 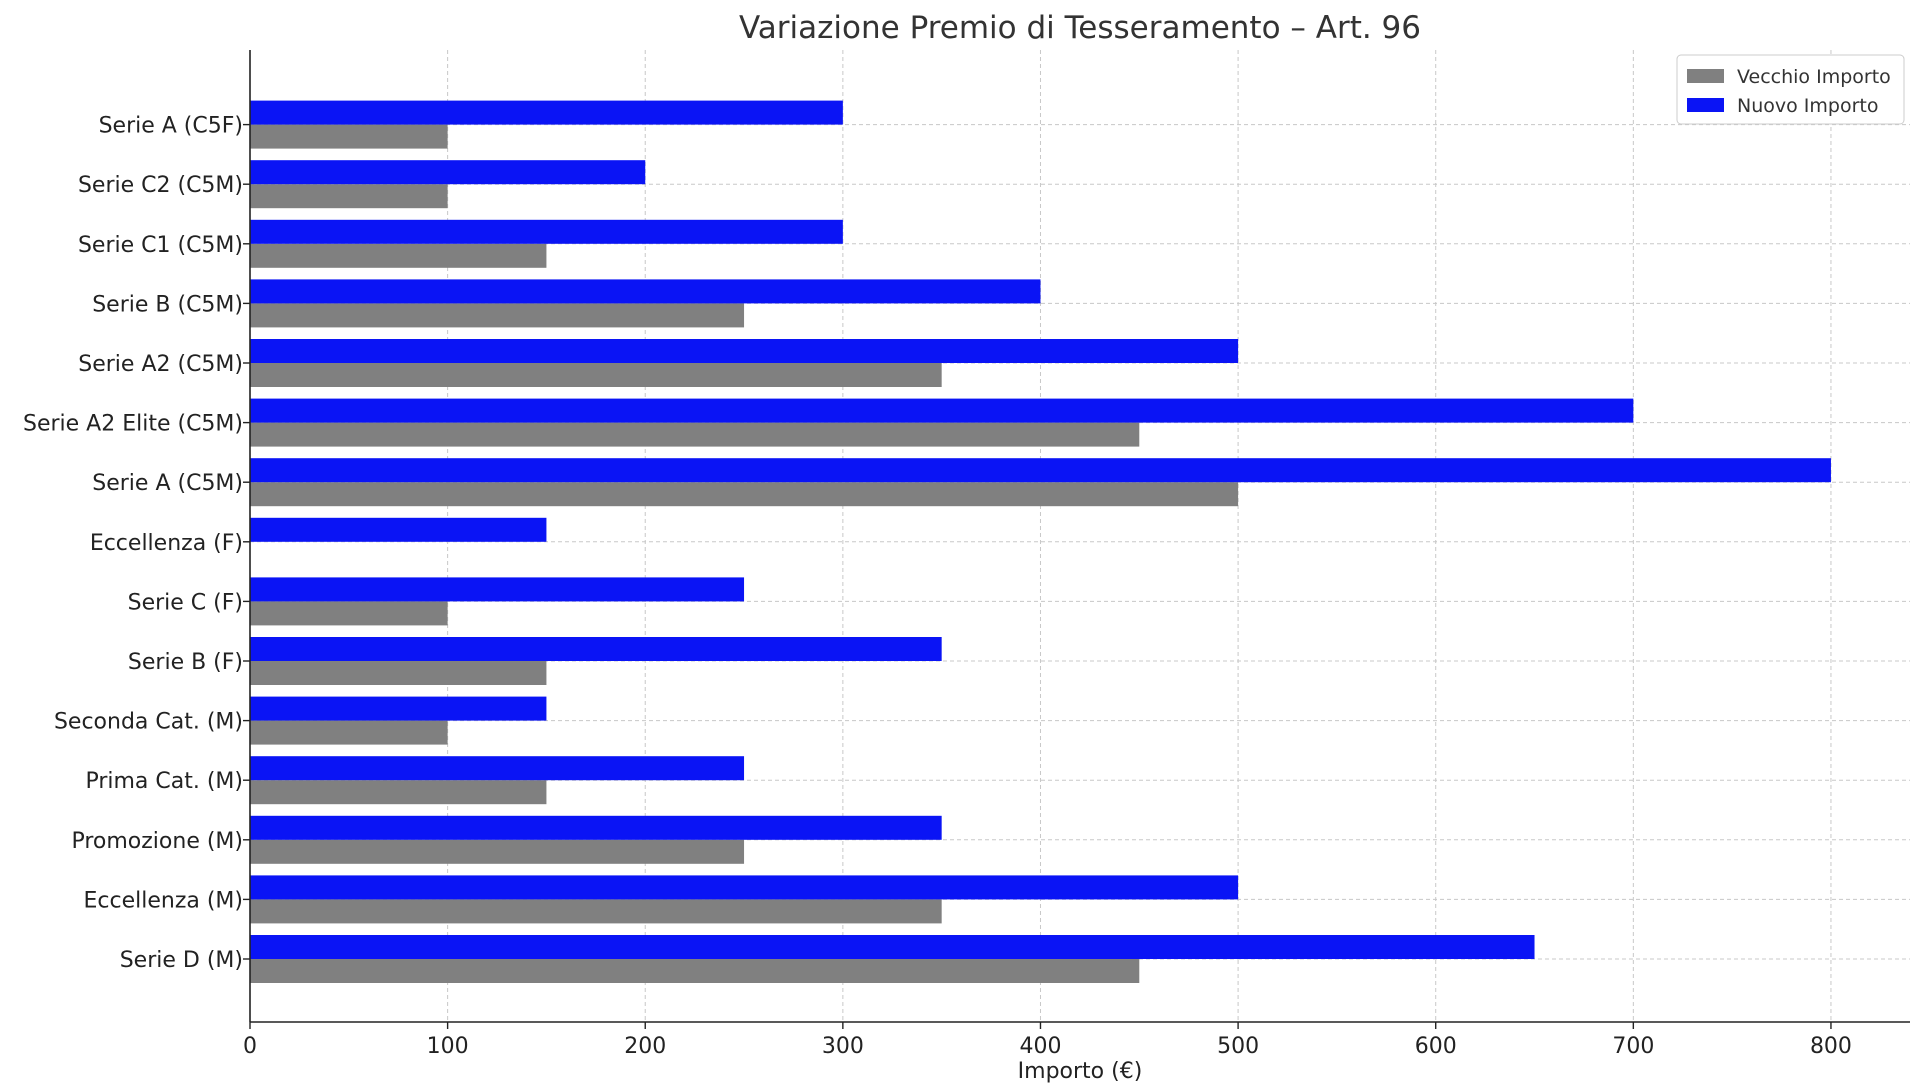 What do you see at coordinates (167, 304) in the screenshot?
I see `category-label: Serie B (C5M)` at bounding box center [167, 304].